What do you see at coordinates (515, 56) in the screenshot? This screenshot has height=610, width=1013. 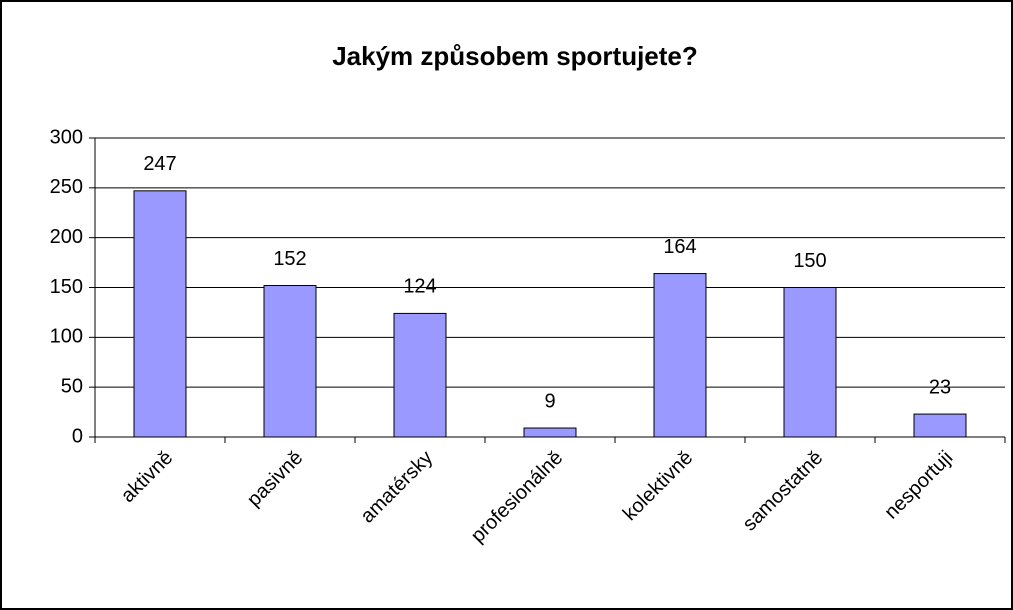 I see `chart-title: Jakým způsobem sportujete?` at bounding box center [515, 56].